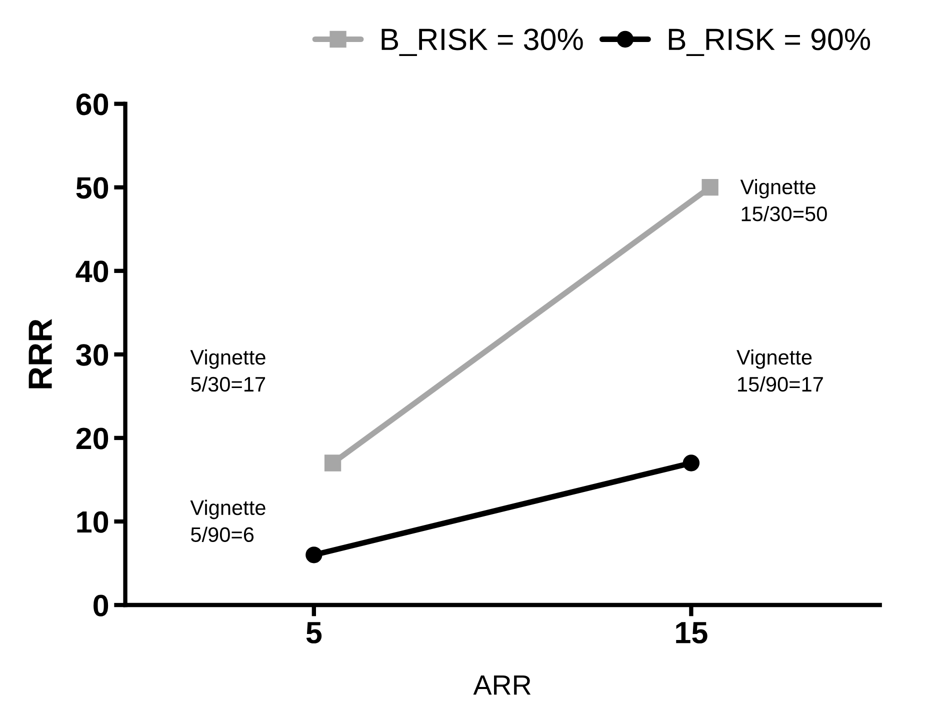  What do you see at coordinates (783, 200) in the screenshot?
I see `annotation: Vignette 15/30=50` at bounding box center [783, 200].